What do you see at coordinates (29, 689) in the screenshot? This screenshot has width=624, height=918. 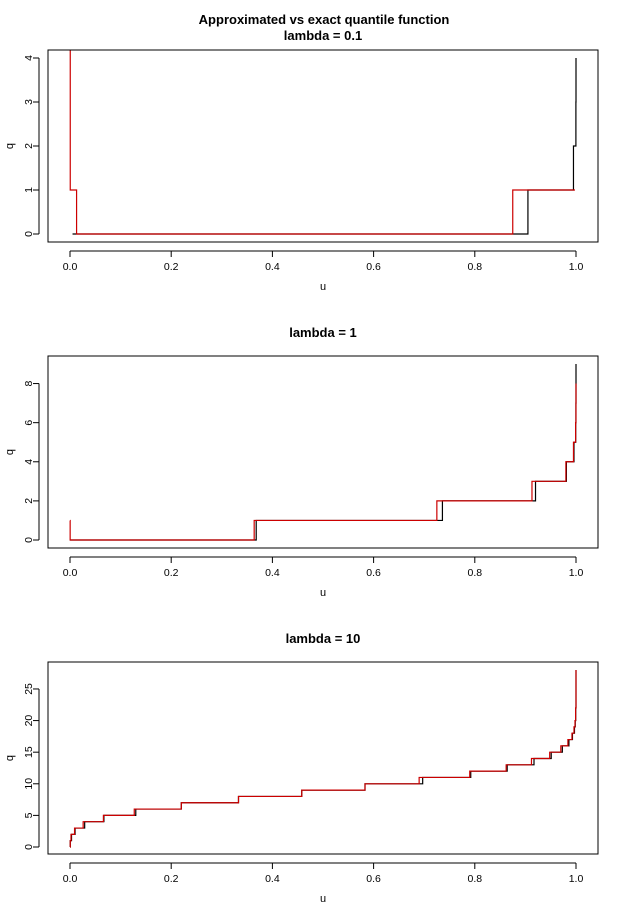 I see `y-tick-label: 25` at bounding box center [29, 689].